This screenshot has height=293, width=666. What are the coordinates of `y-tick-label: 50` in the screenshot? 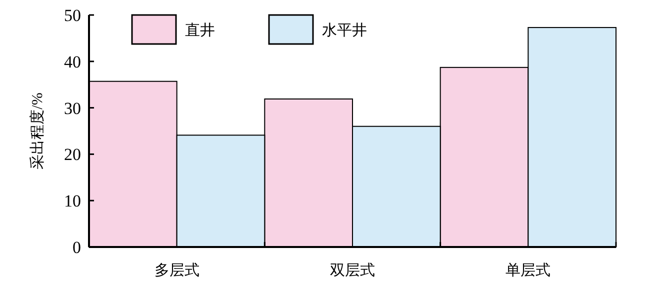 It's located at (72, 15).